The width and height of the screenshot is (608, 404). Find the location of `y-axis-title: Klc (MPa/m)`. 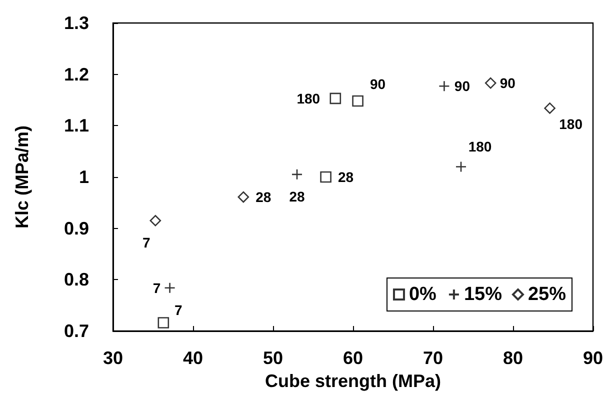

y-axis-title: Klc (MPa/m) is located at coordinates (22, 177).